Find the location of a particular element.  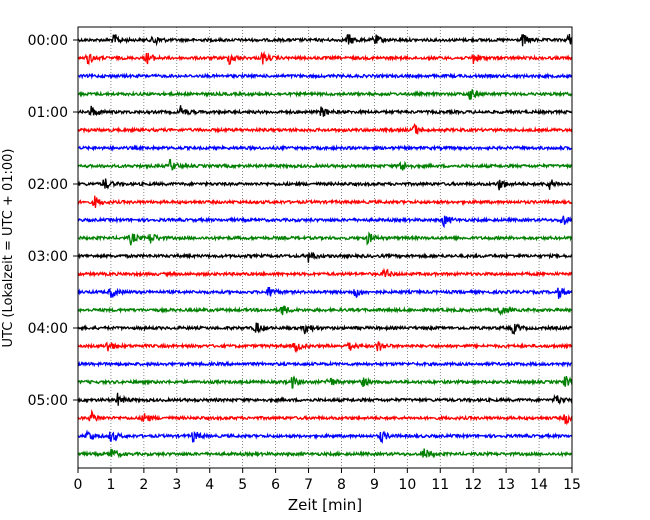

x-tick-label: 6 is located at coordinates (275, 485).